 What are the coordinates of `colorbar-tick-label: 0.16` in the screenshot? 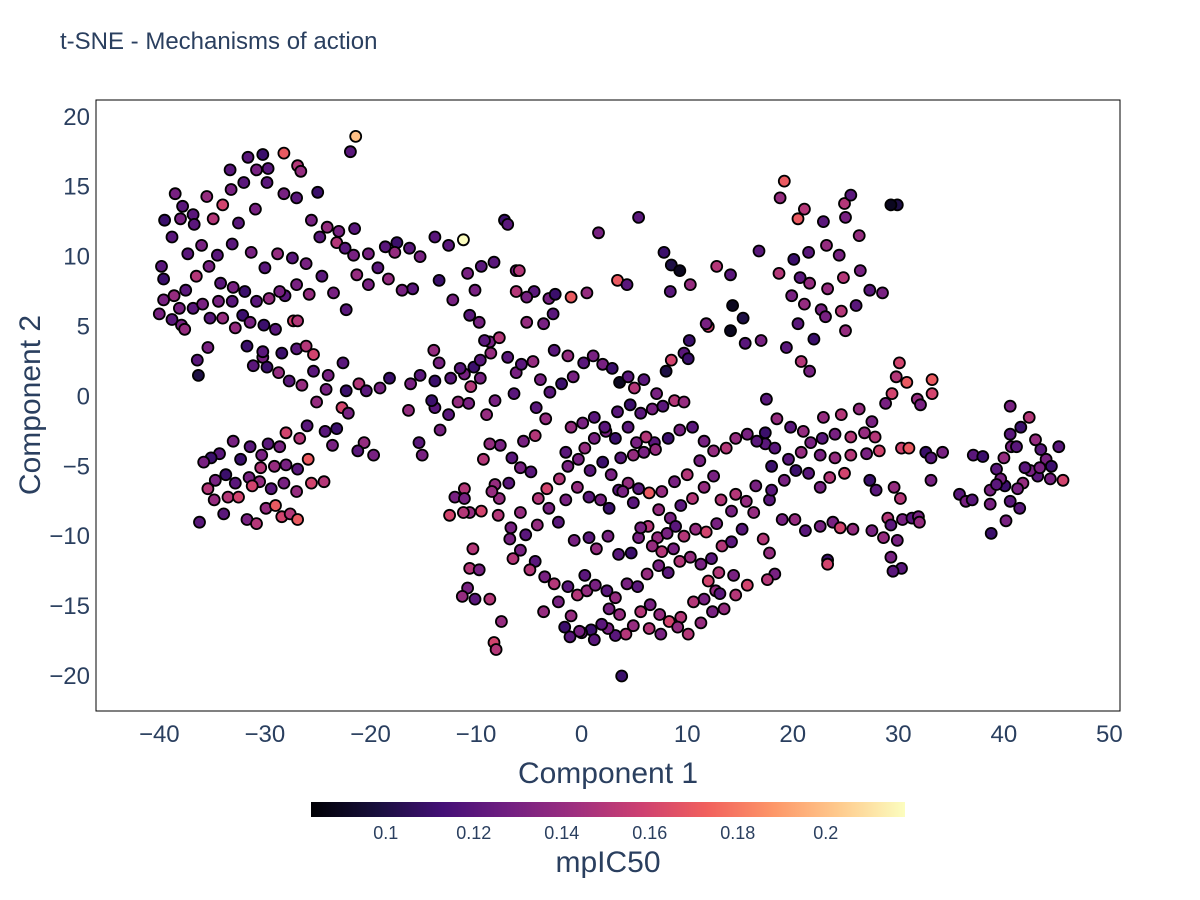 It's located at (649, 833).